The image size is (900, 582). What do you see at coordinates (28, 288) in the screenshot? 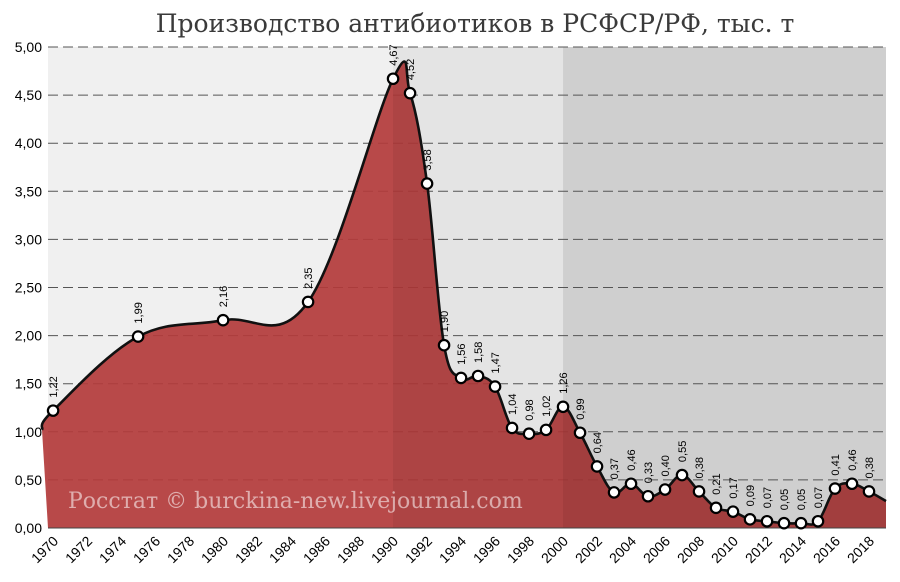
I see `y-tick-label: 2,50` at bounding box center [28, 288].